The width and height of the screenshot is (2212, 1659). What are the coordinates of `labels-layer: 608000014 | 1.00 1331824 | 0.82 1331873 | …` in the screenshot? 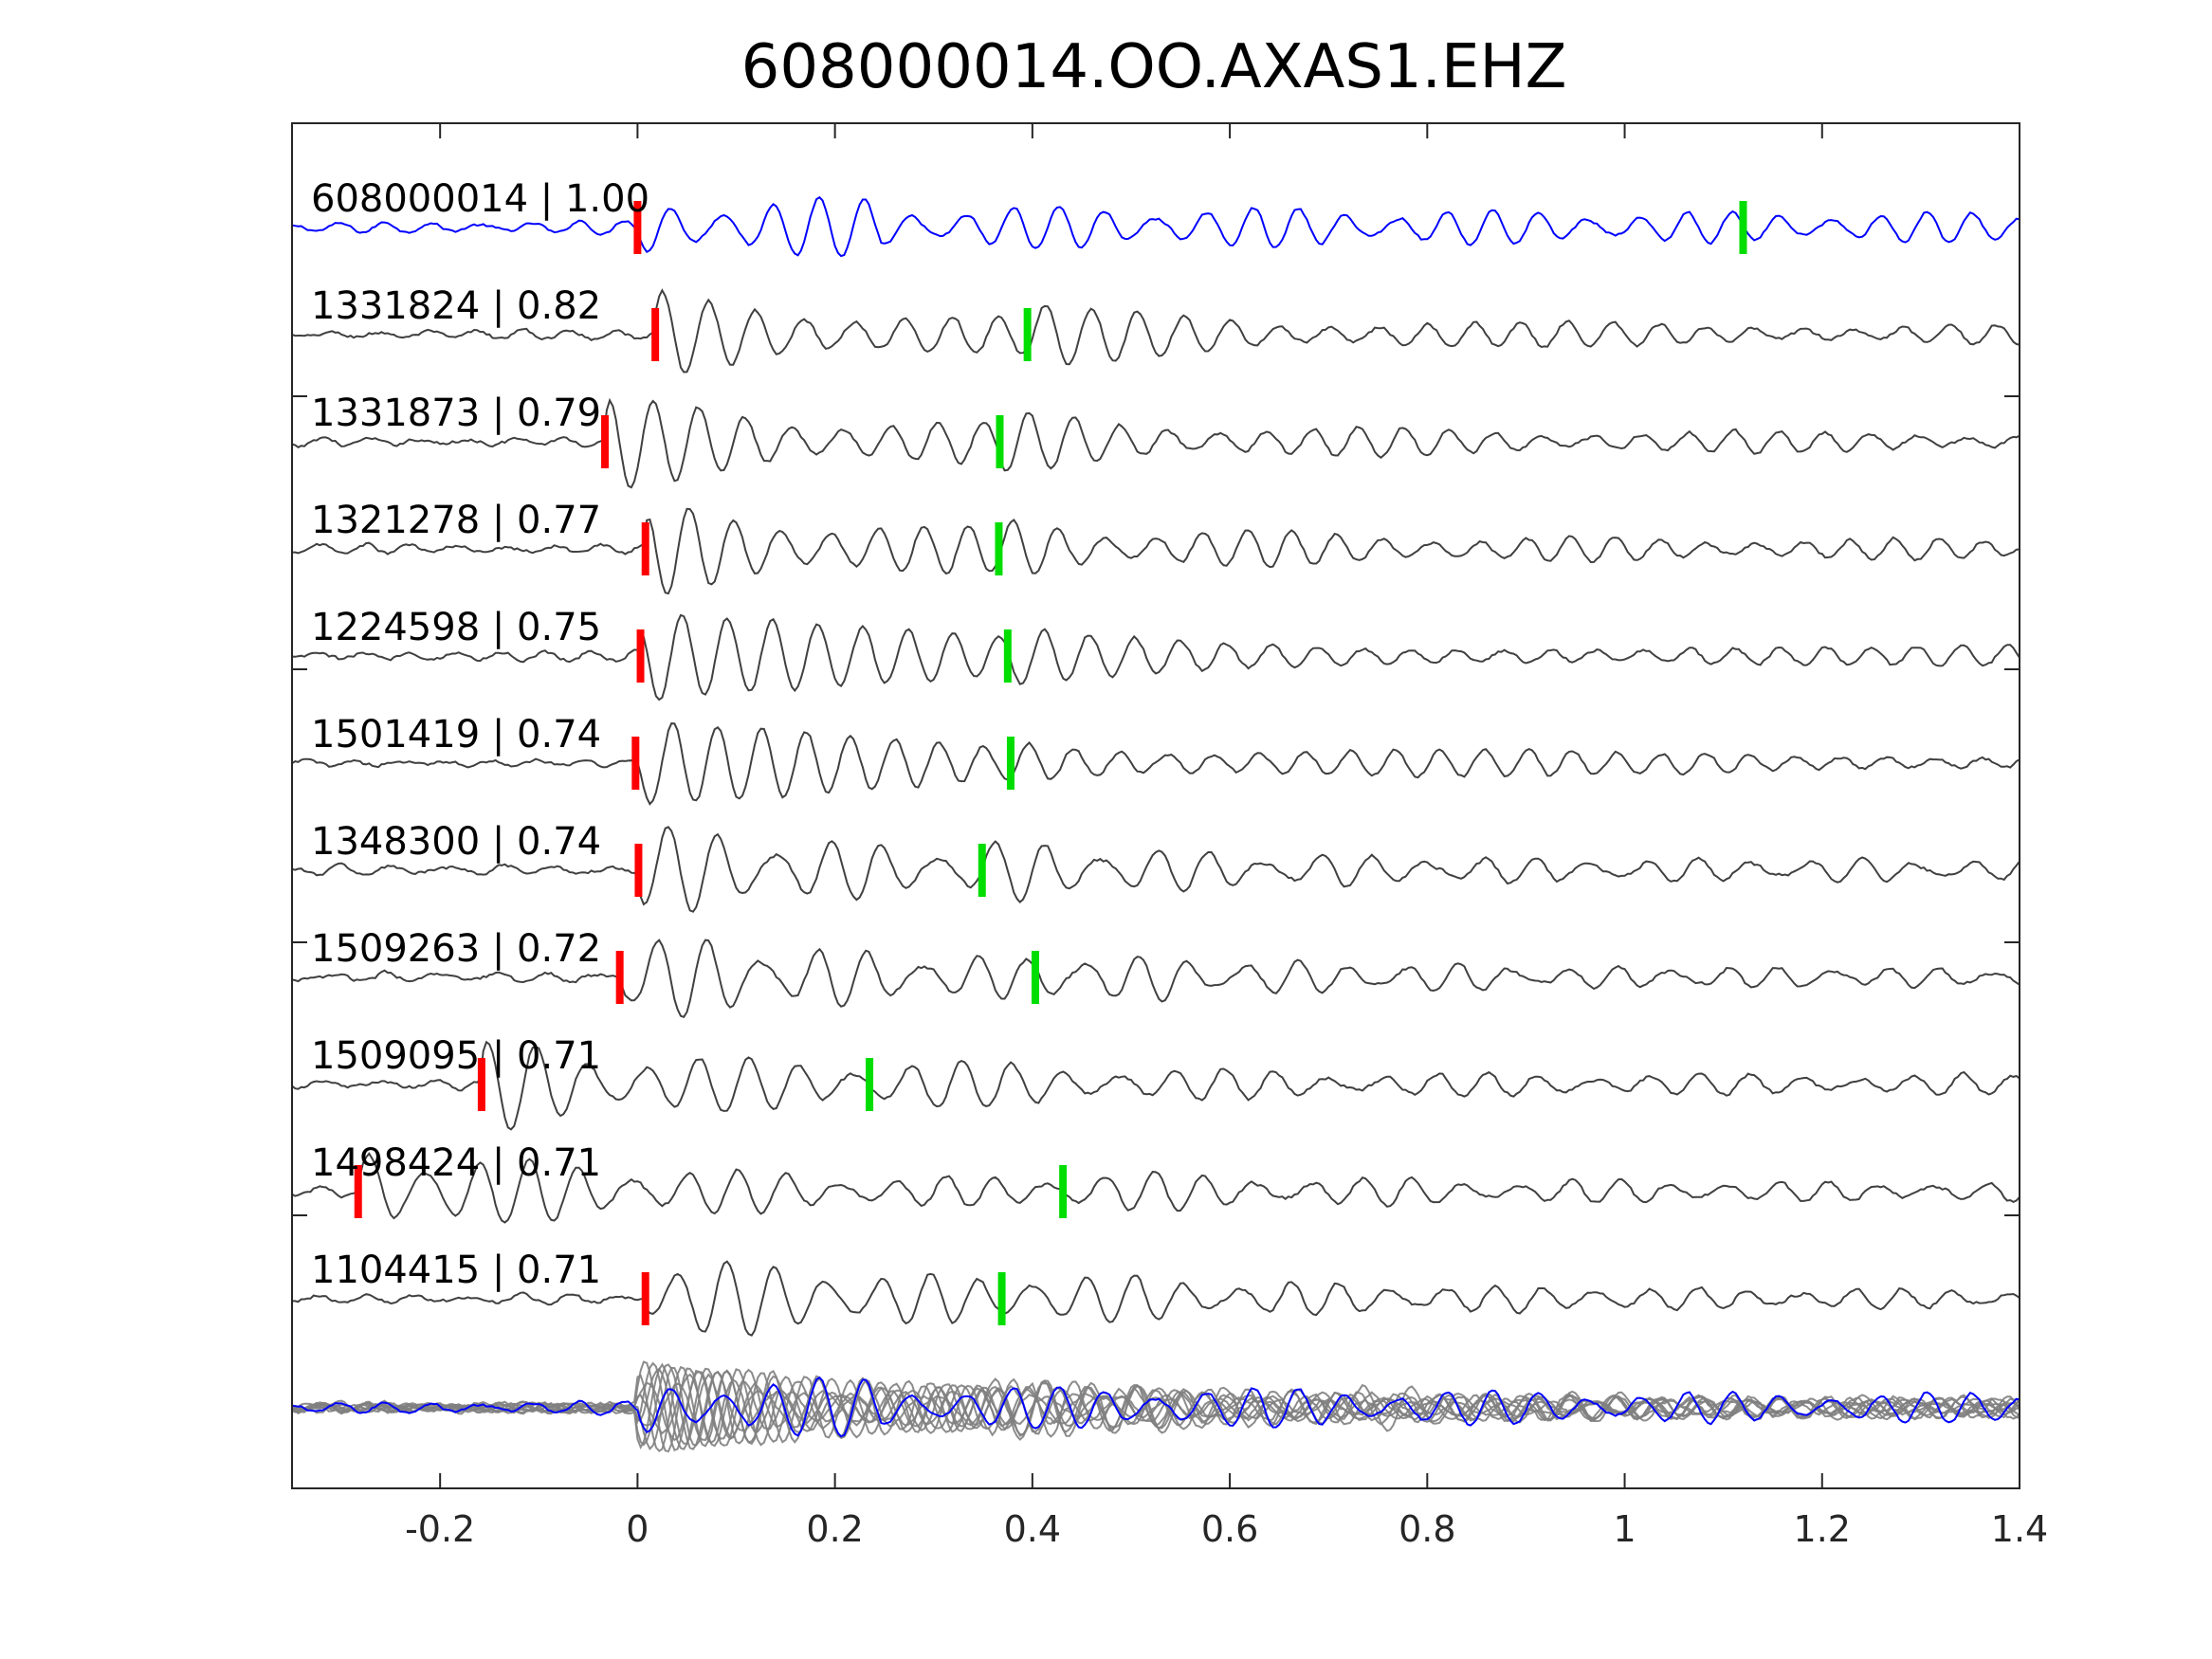 It's located at (480, 734).